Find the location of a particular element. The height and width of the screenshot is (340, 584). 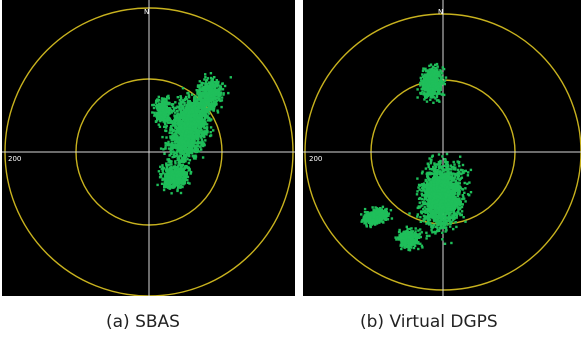

caption-sbas: (a) SBAS is located at coordinates (143, 322).